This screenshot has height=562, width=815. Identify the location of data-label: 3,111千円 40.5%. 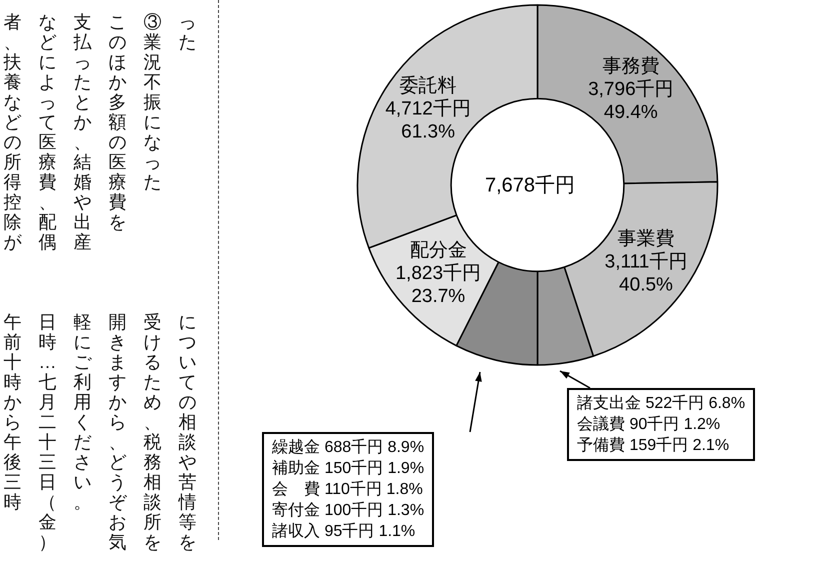
(646, 274).